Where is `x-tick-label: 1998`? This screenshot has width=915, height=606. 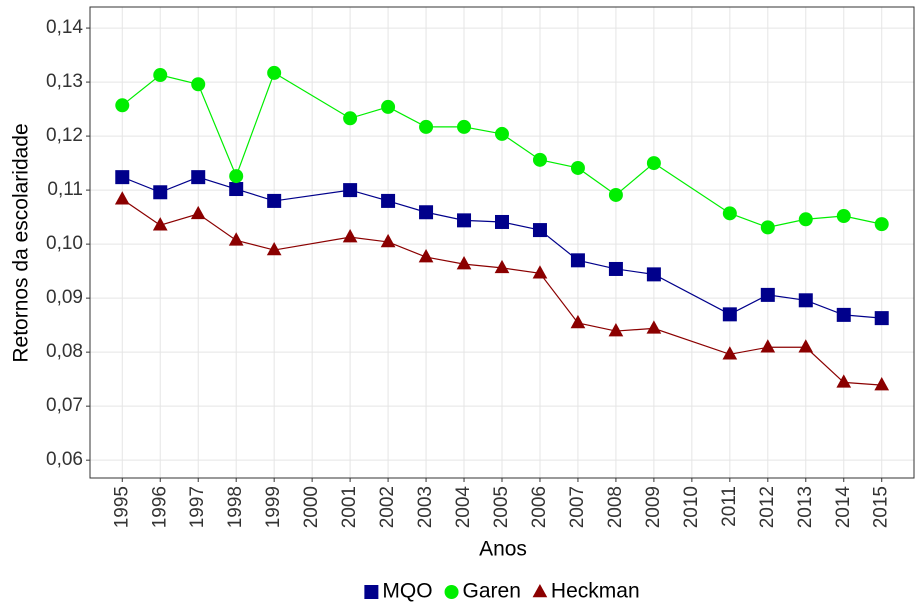 x-tick-label: 1998 is located at coordinates (235, 507).